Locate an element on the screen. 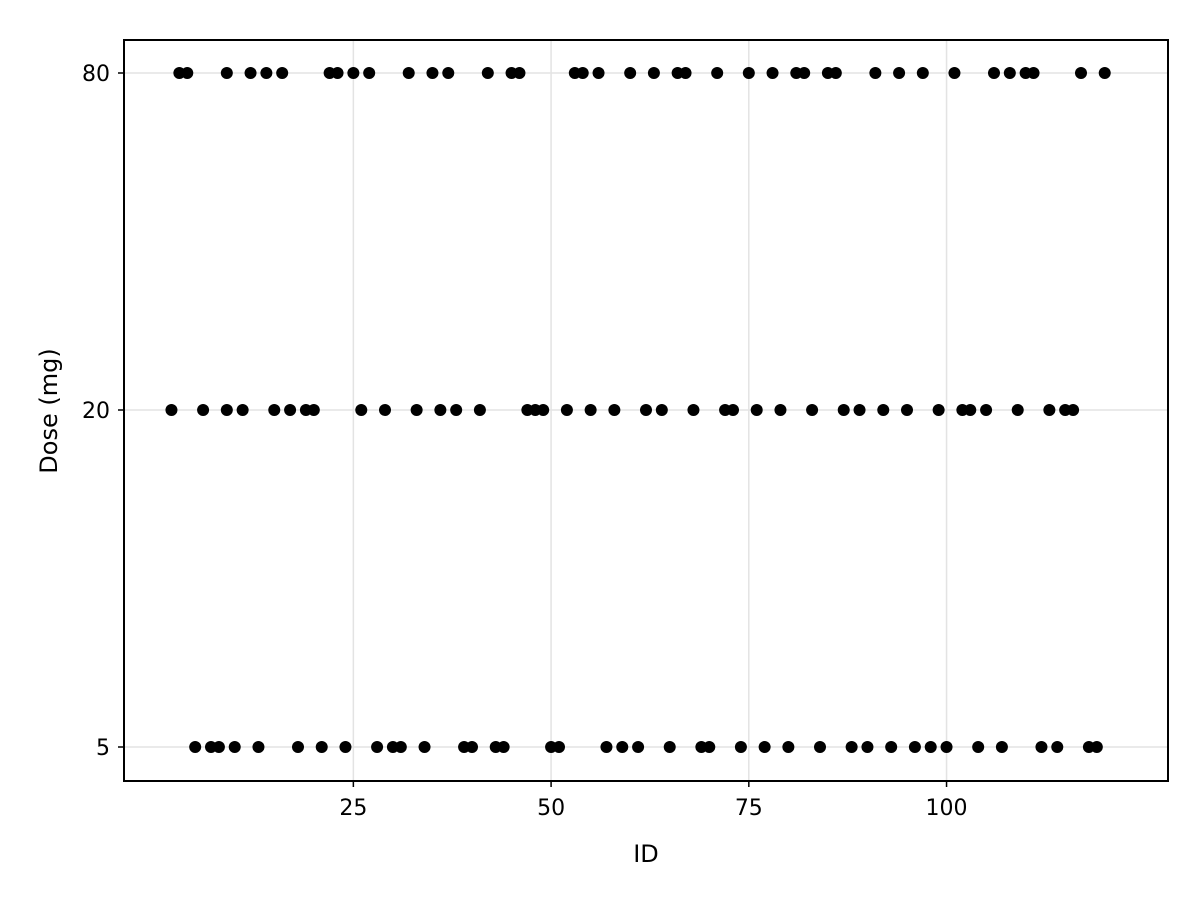 This screenshot has height=900, width=1200. x-tick-label: 100 is located at coordinates (947, 808).